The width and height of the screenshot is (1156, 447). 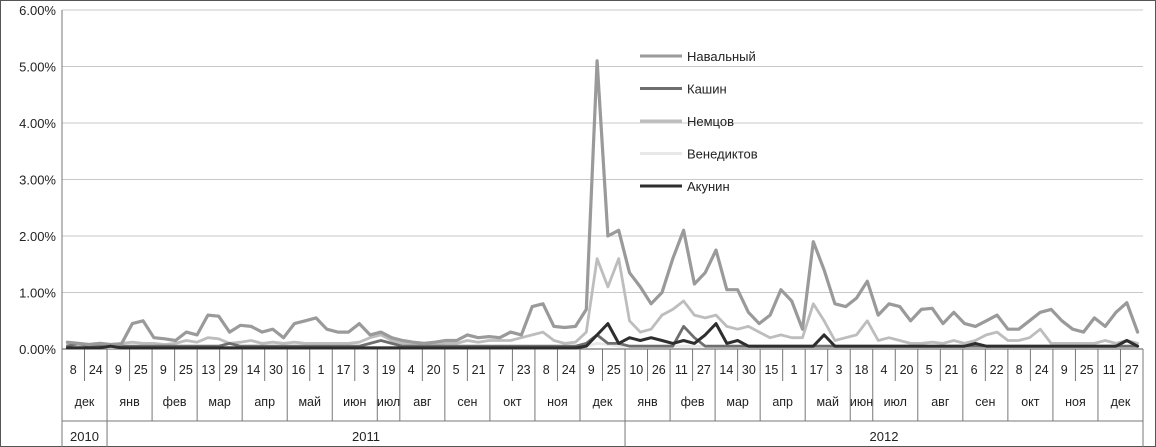 I want to click on x-tick-label: 26, so click(x=659, y=370).